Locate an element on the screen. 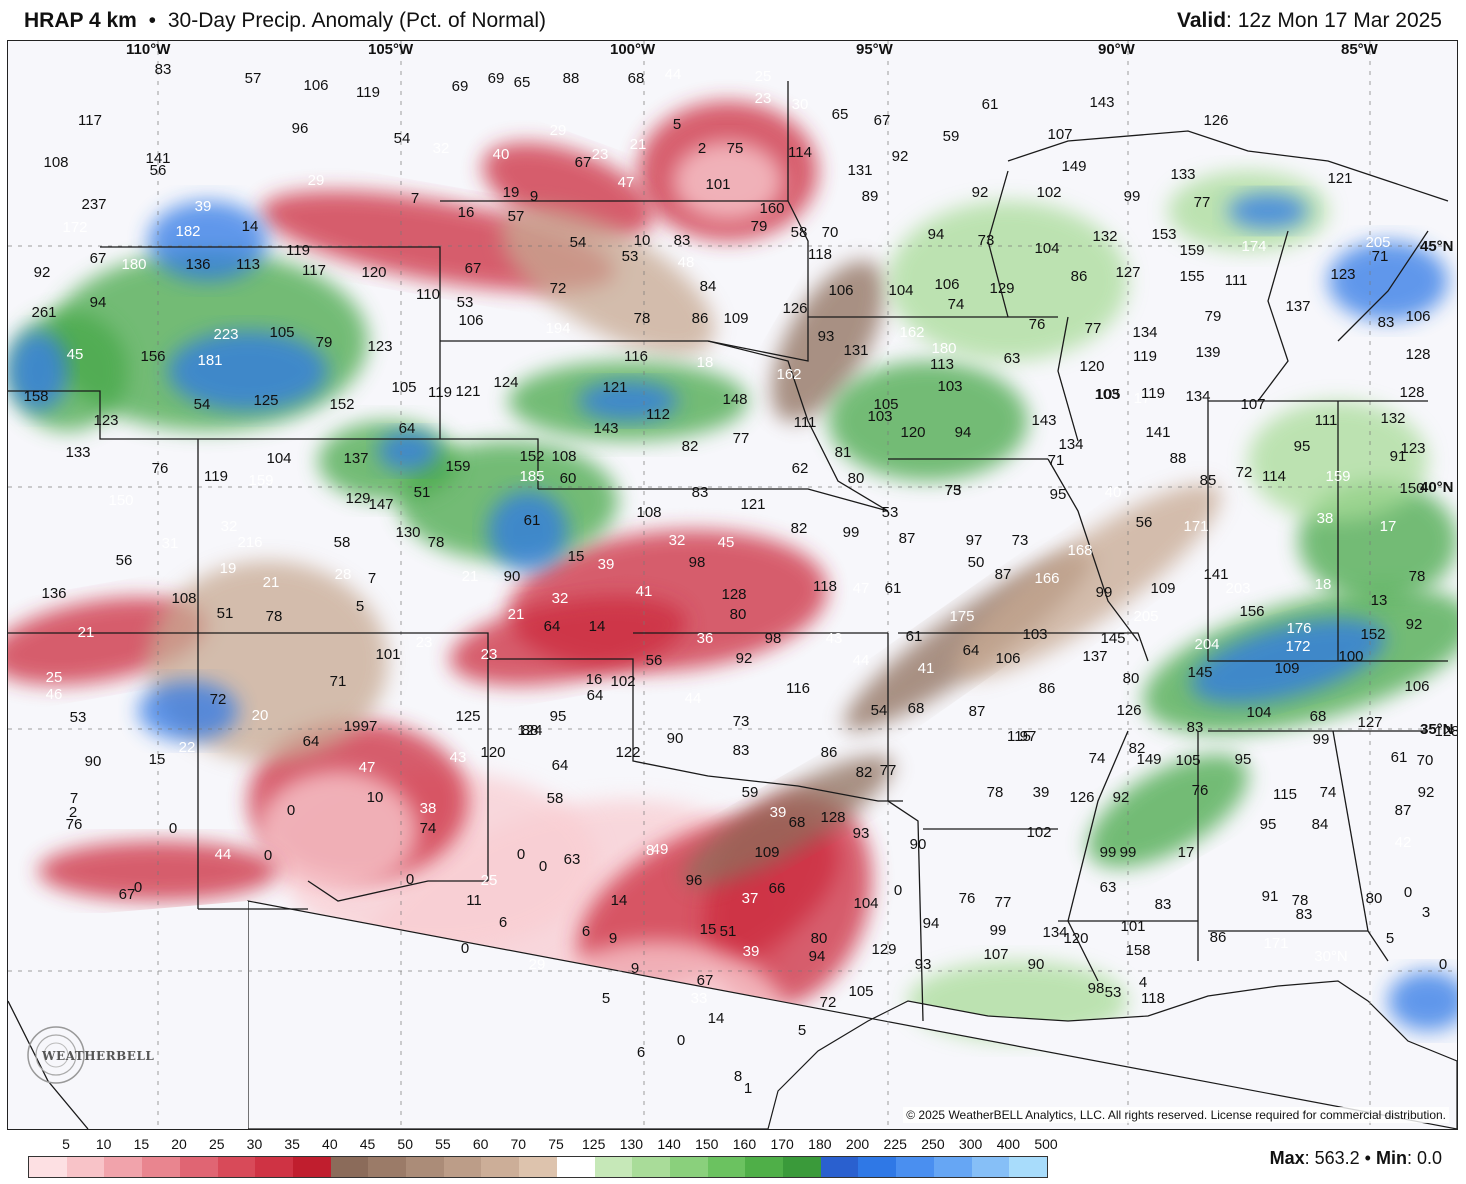  station-value-label: 82 is located at coordinates (799, 528).